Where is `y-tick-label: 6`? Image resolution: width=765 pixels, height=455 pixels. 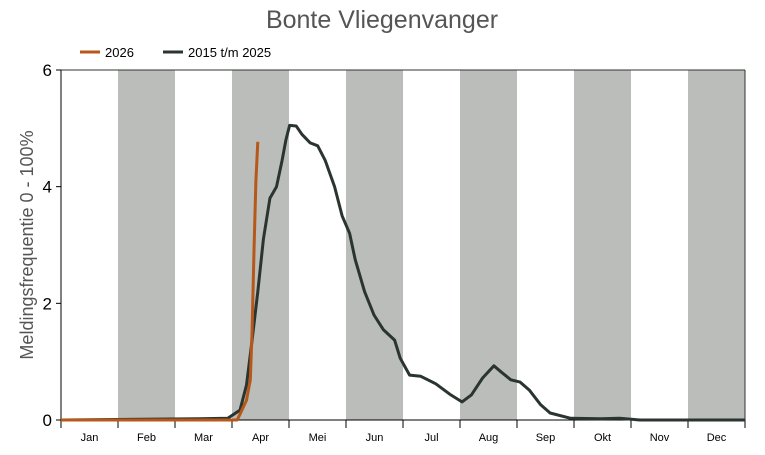 y-tick-label: 6 is located at coordinates (47, 70).